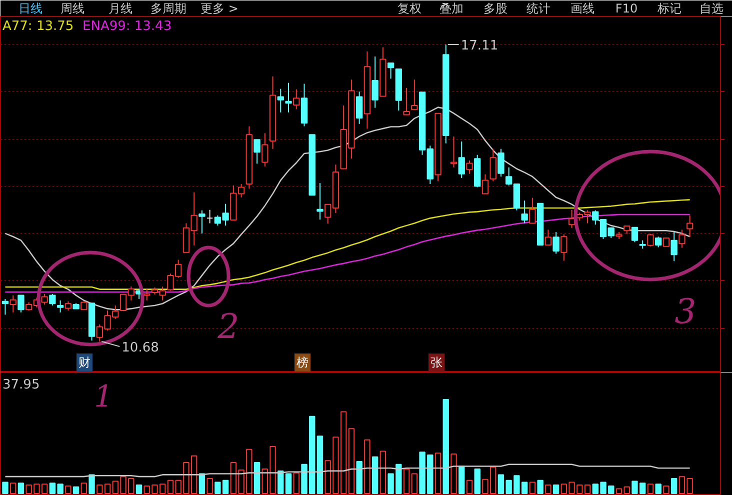 This screenshot has height=495, width=732. I want to click on text: 更多 >, so click(219, 9).